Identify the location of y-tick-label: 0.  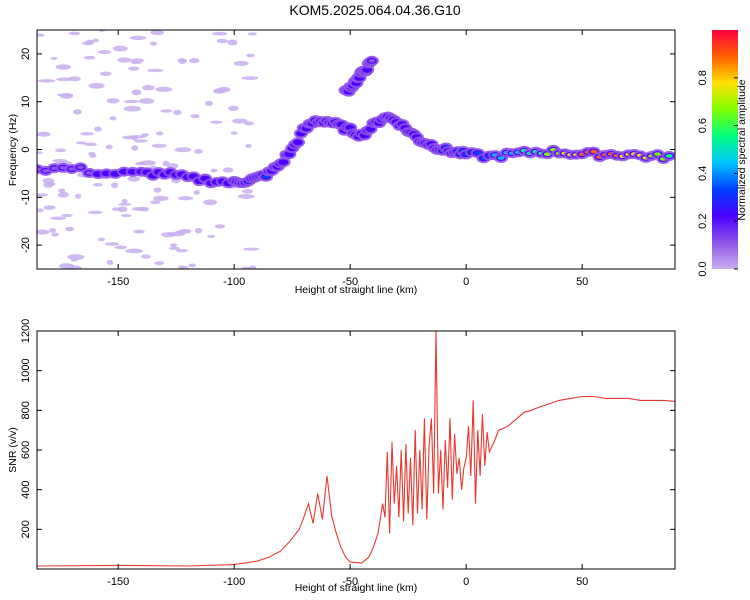
(26, 149).